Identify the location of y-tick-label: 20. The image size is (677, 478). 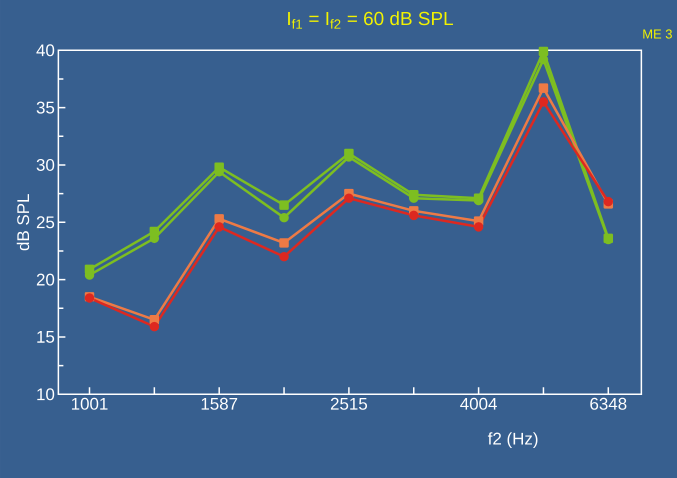
(45, 280).